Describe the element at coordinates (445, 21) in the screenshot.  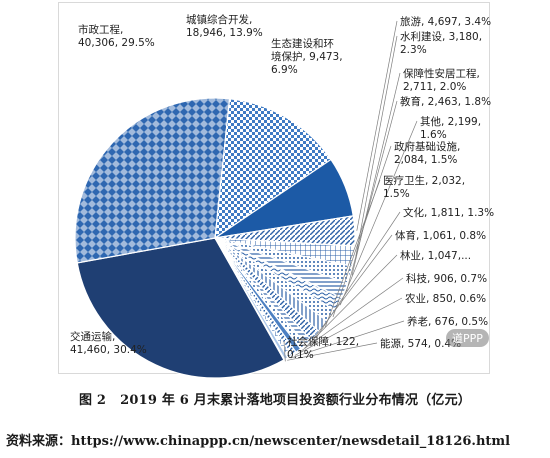
I see `slice-label-5: 旅游, 4,697, 3.4%` at that location.